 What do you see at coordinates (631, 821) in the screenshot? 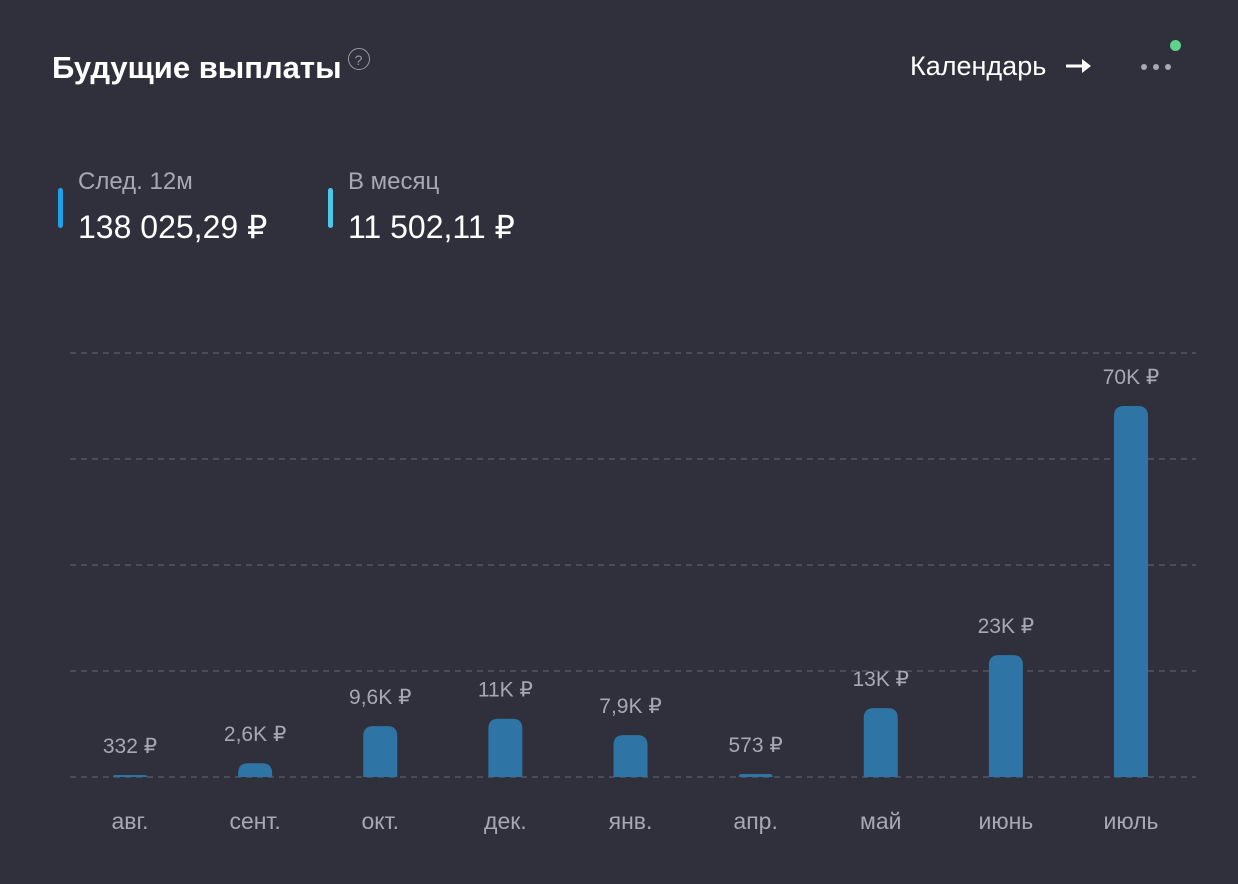
I see `x-tick-label: янв.` at bounding box center [631, 821].